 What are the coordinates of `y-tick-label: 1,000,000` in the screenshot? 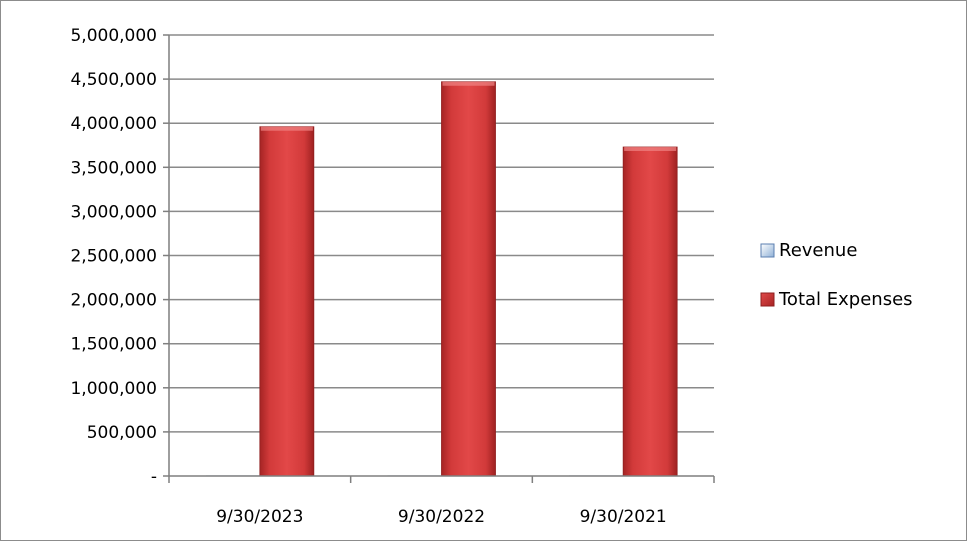 It's located at (113, 389).